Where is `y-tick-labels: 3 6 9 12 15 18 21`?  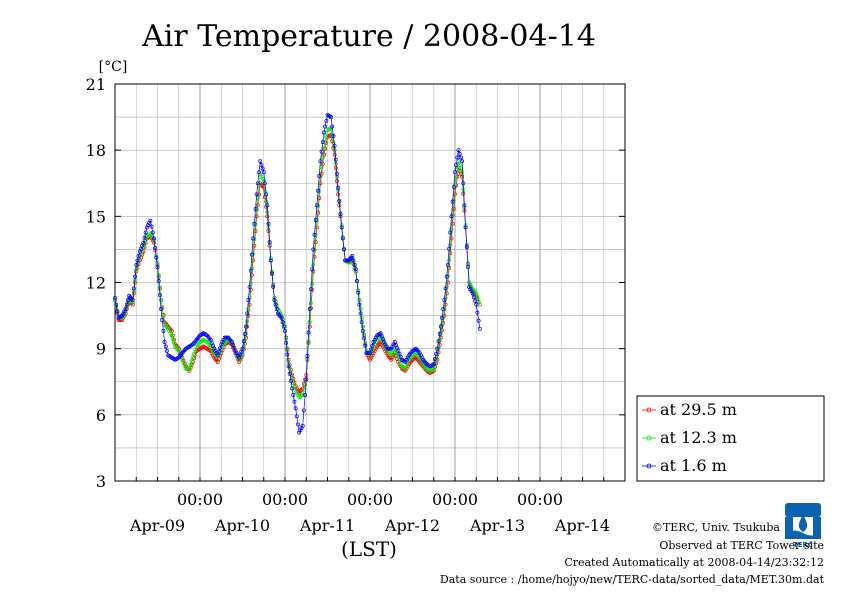 y-tick-labels: 3 6 9 12 15 18 21 is located at coordinates (96, 283).